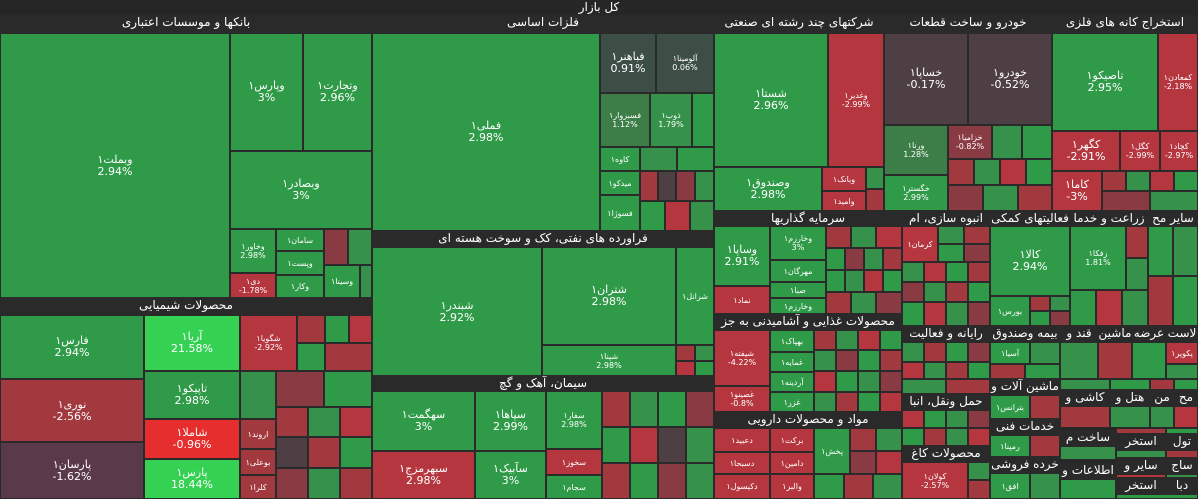  I want to click on tile-mashin-small, so click(1115, 360).